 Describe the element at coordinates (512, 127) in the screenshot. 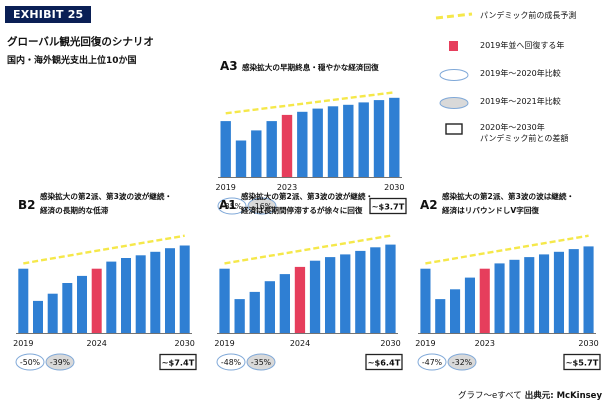

I see `legend-label-gap-line1: 2020年～2030年` at that location.